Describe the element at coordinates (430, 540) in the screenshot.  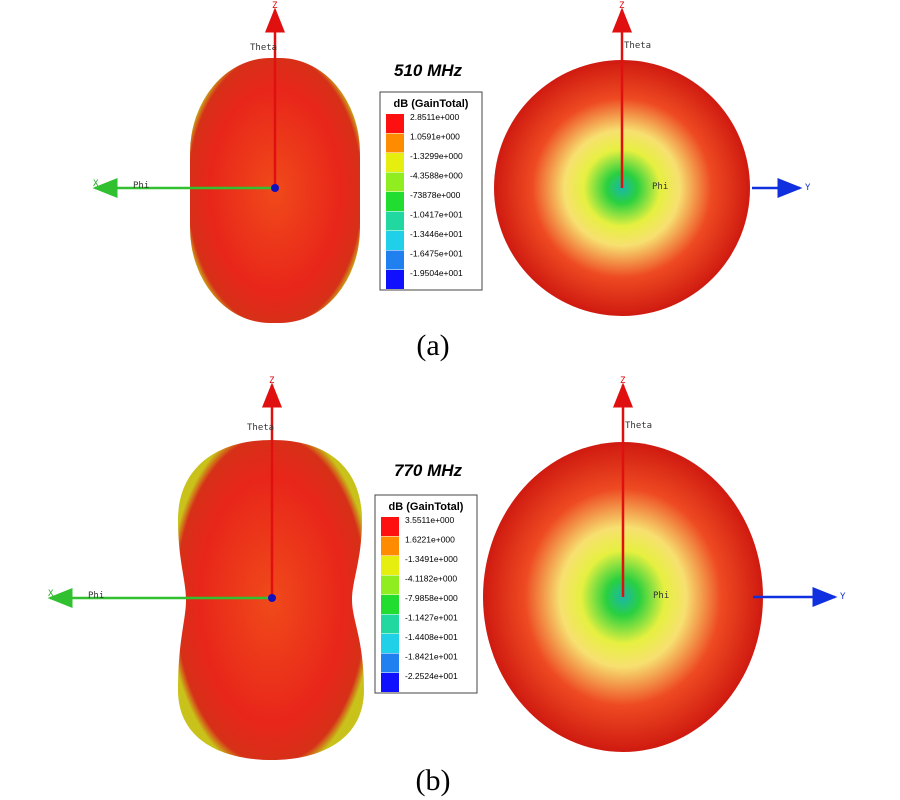
I see `legend-label: 1.6221e+000` at that location.